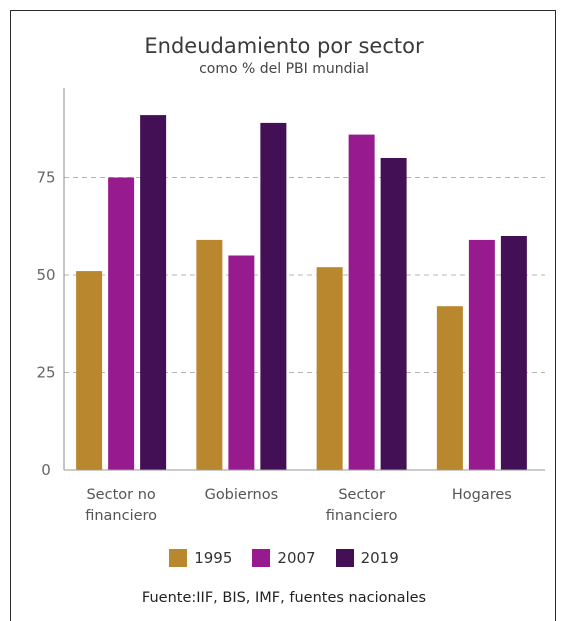 Image resolution: width=568 pixels, height=621 pixels. What do you see at coordinates (379, 558) in the screenshot?
I see `legend-label-2019: 2019` at bounding box center [379, 558].